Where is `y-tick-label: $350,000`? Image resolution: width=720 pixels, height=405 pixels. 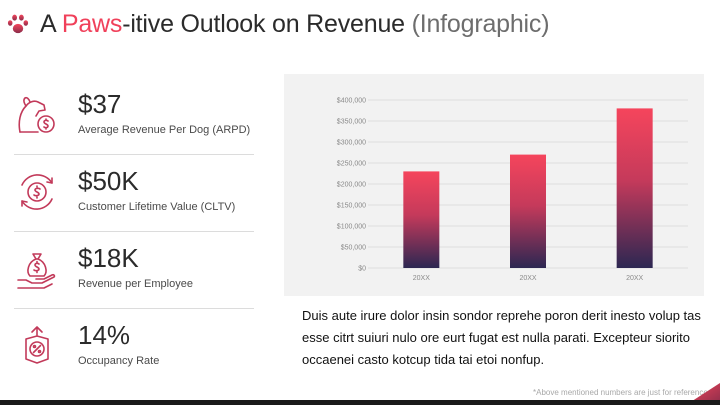
y-tick-label: $350,000 is located at coordinates (351, 122).